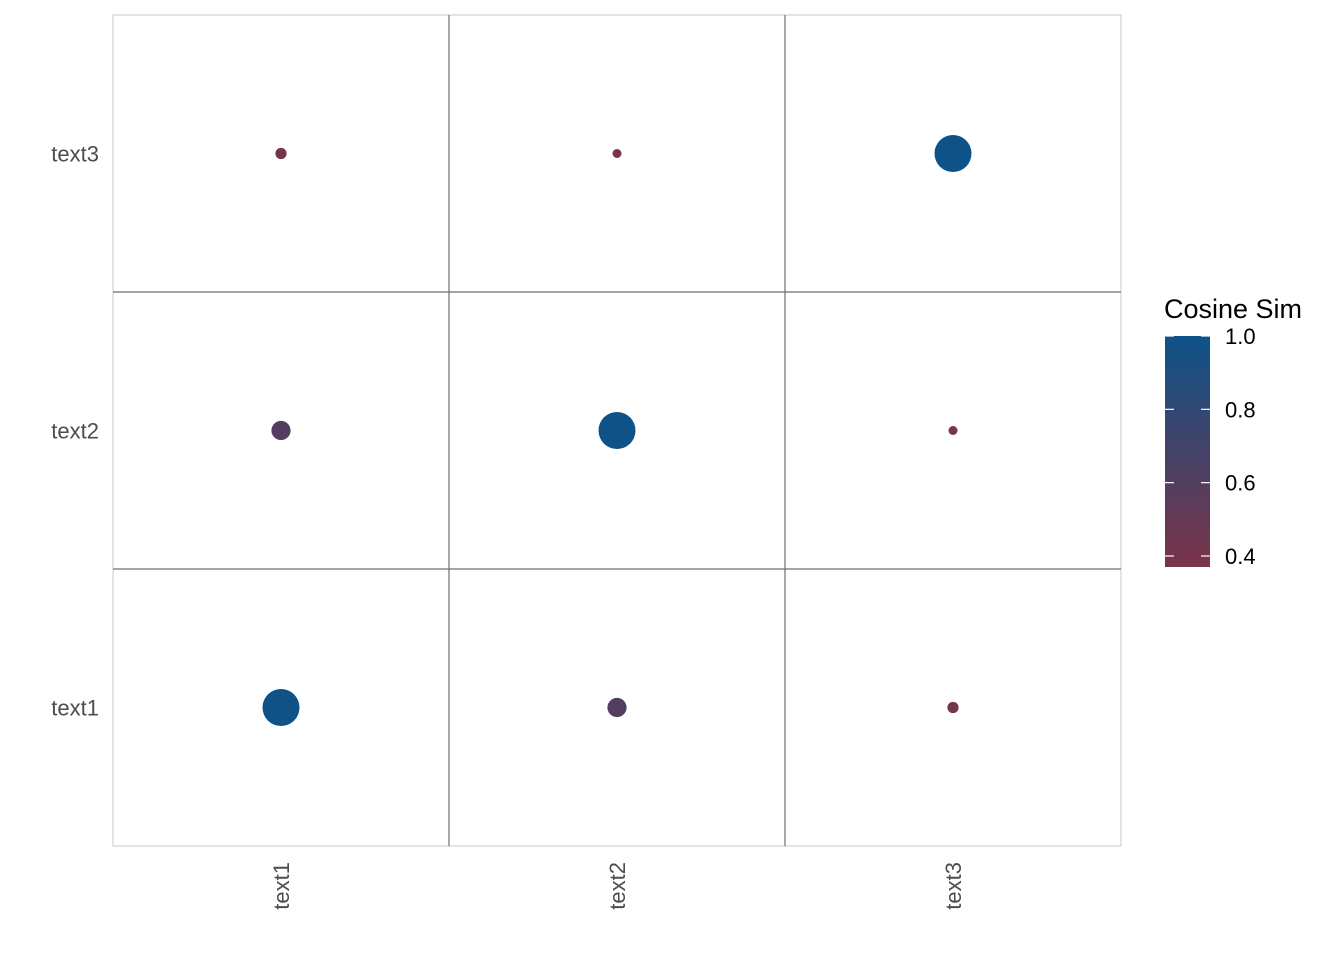 This screenshot has height=965, width=1344. I want to click on point-text2-text2, so click(617, 430).